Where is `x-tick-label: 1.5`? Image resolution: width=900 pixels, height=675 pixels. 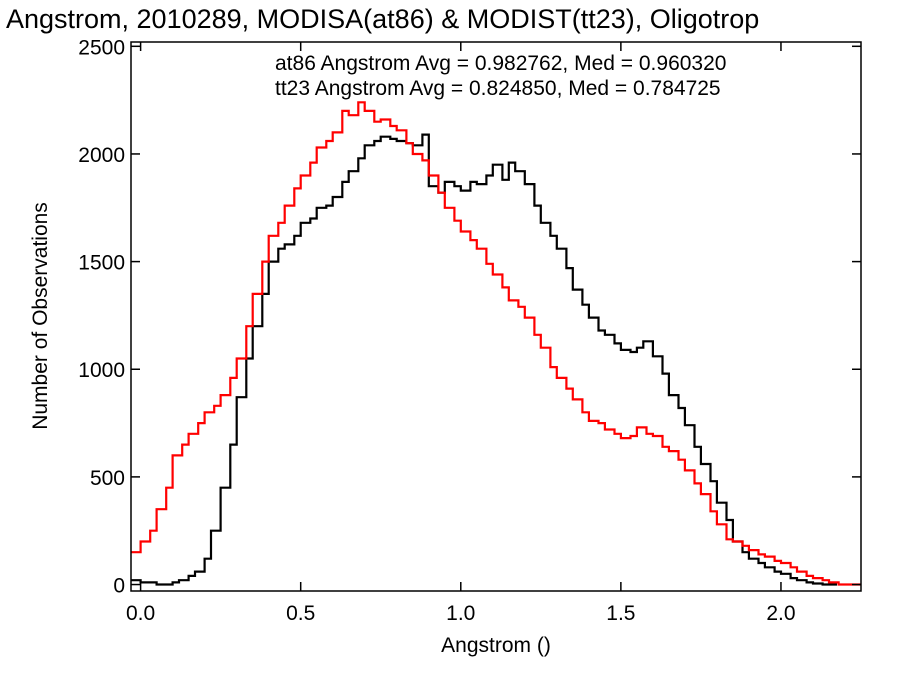 x-tick-label: 1.5 is located at coordinates (620, 613).